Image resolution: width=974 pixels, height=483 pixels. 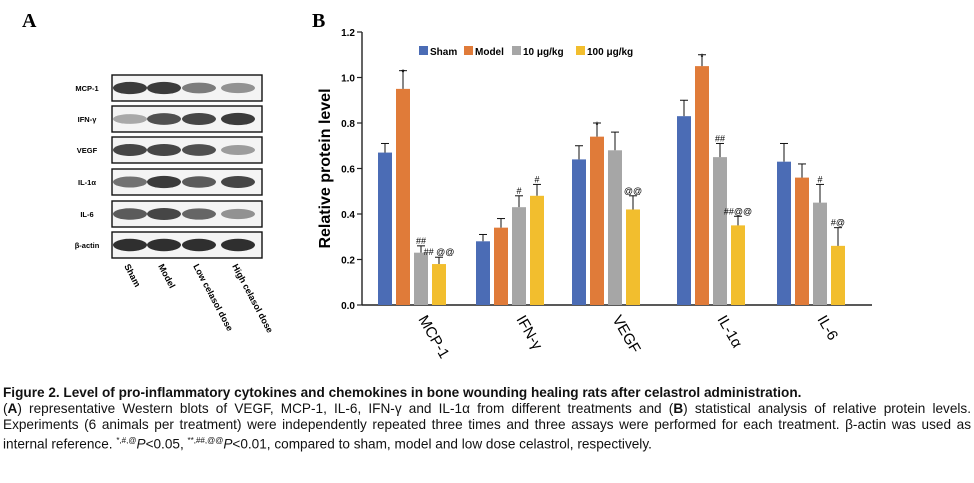 What do you see at coordinates (738, 211) in the screenshot?
I see `significance-label: ##@@` at bounding box center [738, 211].